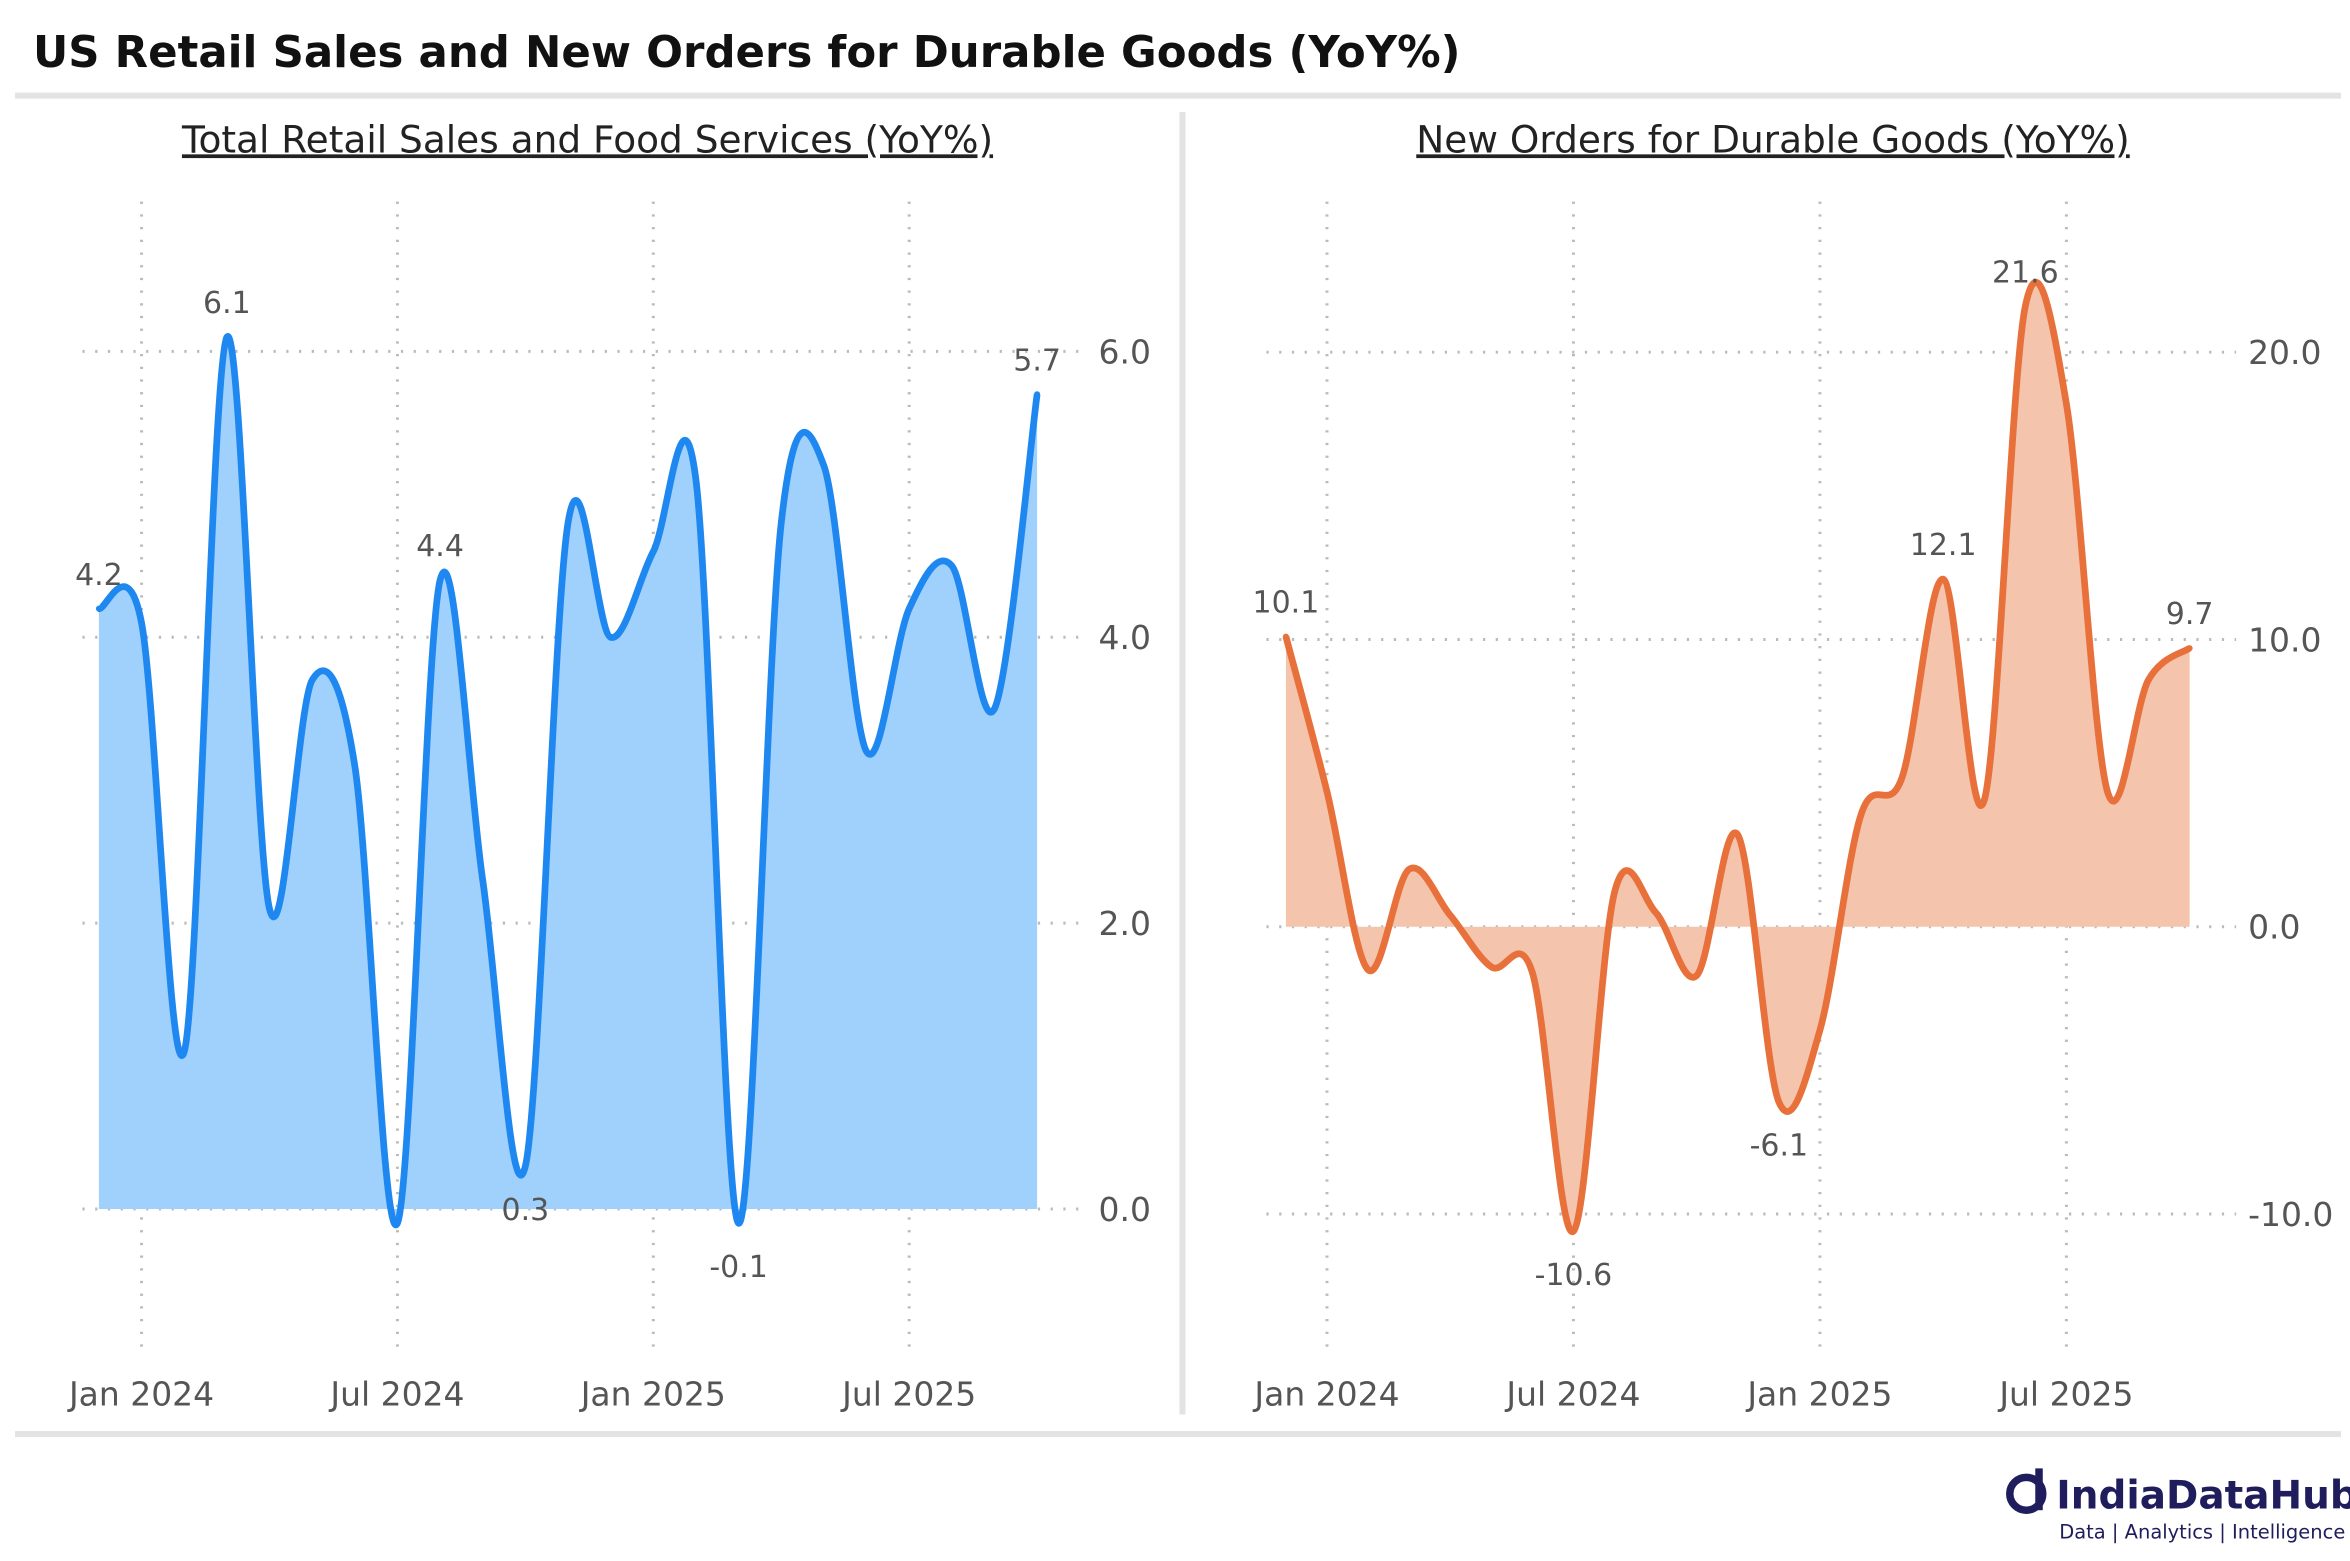  What do you see at coordinates (440, 546) in the screenshot?
I see `data-label: 4.4` at bounding box center [440, 546].